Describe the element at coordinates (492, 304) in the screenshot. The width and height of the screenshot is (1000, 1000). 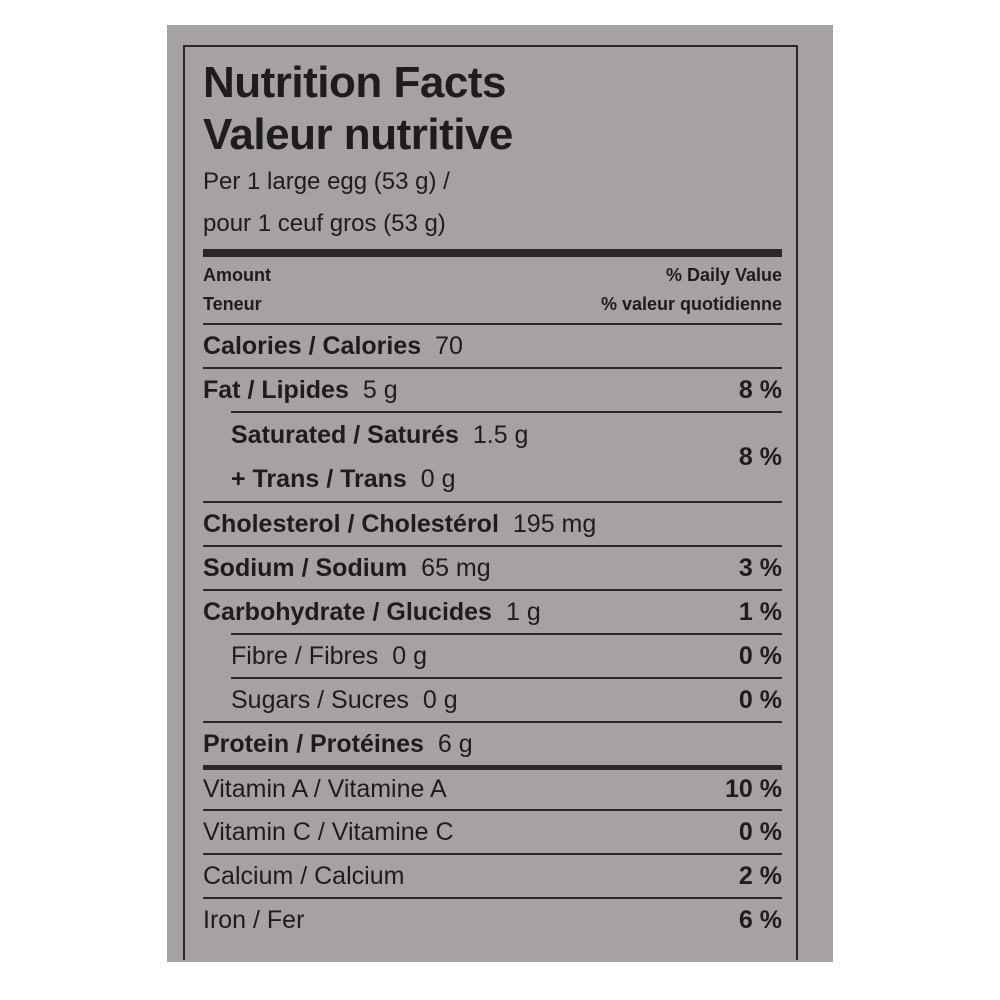
I see `header-row: Teneur % valeur quotidienne` at that location.